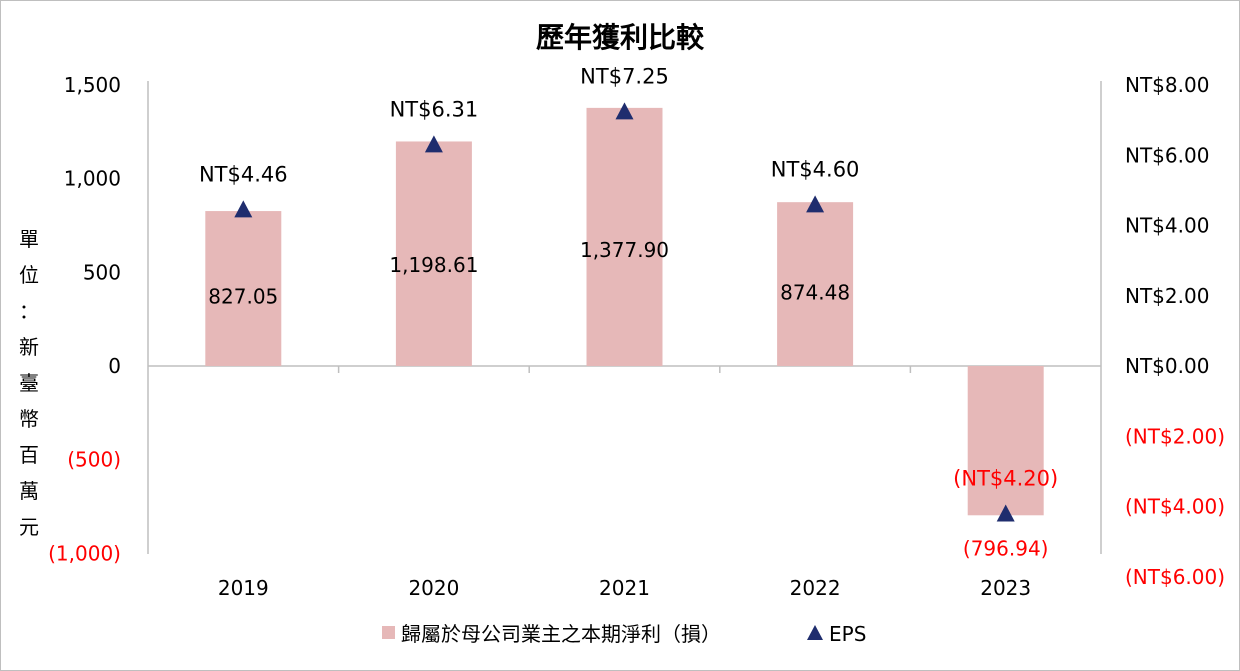 This screenshot has height=671, width=1240. I want to click on bar-value-label: (796.94), so click(1006, 548).